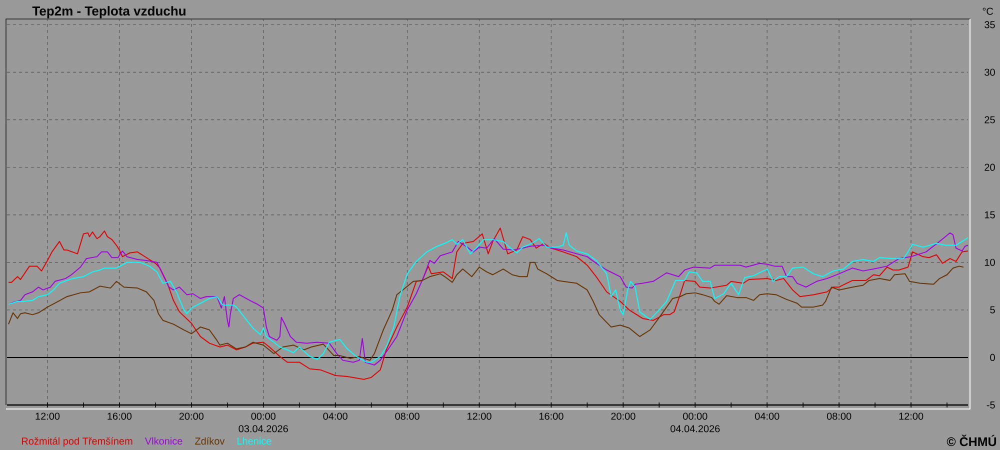 The image size is (1000, 450). I want to click on y-tick-label: 20, so click(989, 167).